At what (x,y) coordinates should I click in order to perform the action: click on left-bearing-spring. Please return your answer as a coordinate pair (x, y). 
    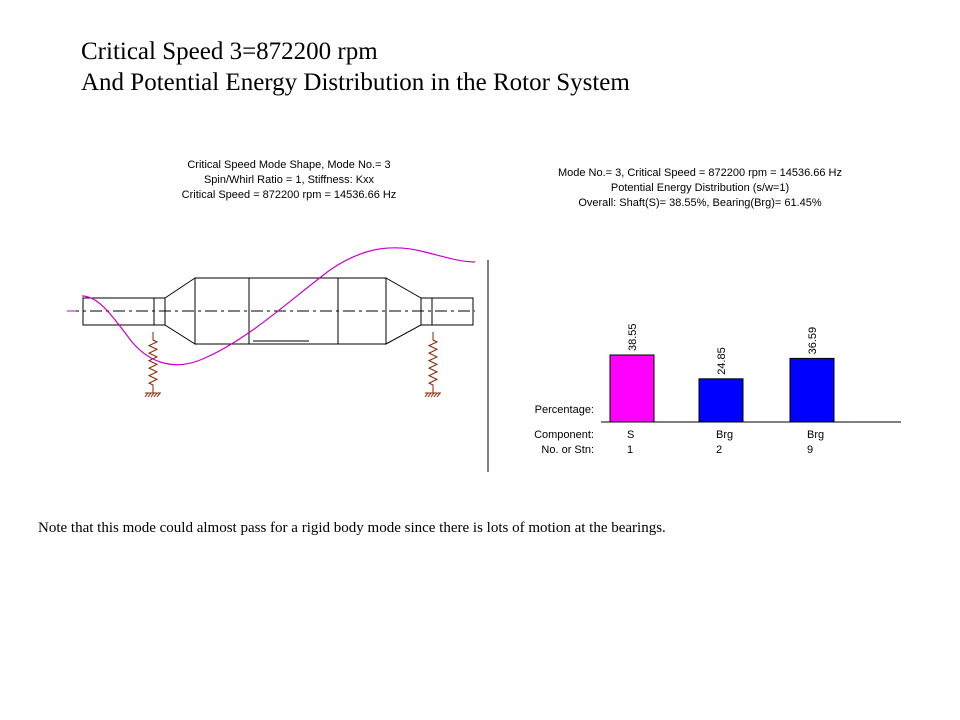
    Looking at the image, I should click on (152, 365).